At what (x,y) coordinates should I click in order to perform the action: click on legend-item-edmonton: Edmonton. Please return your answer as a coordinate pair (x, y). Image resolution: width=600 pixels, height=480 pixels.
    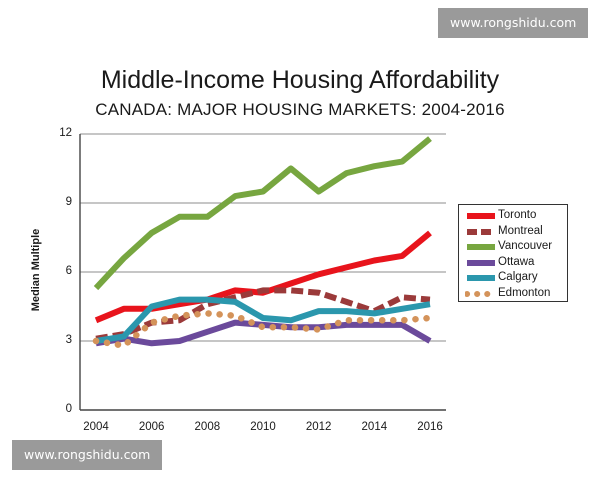
    Looking at the image, I should click on (507, 293).